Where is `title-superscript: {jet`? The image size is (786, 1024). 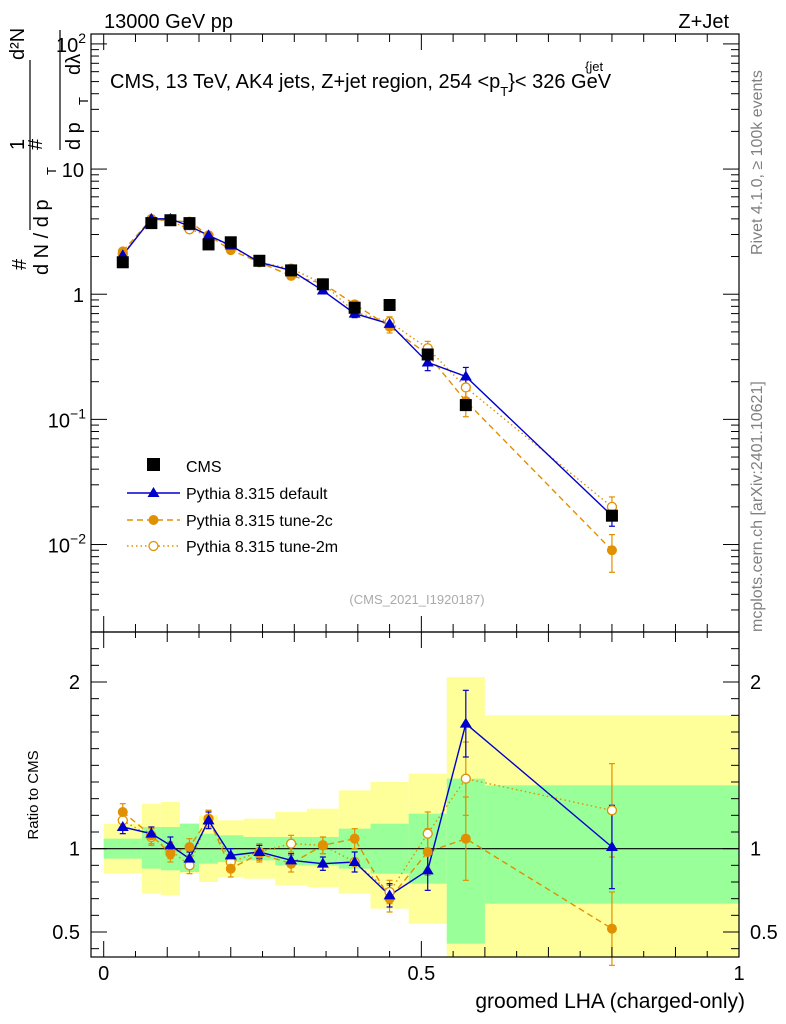
title-superscript: {jet is located at coordinates (594, 66).